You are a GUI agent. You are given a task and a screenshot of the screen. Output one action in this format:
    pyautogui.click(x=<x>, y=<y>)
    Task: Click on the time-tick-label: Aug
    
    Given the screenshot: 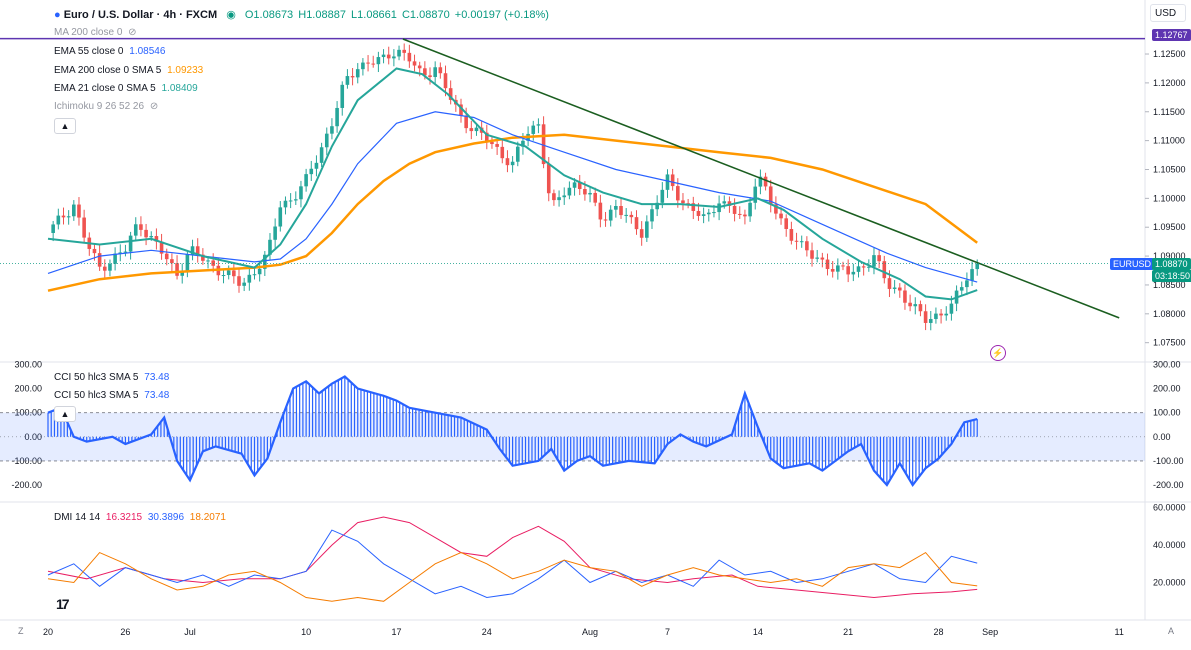 What is the action you would take?
    pyautogui.click(x=590, y=632)
    